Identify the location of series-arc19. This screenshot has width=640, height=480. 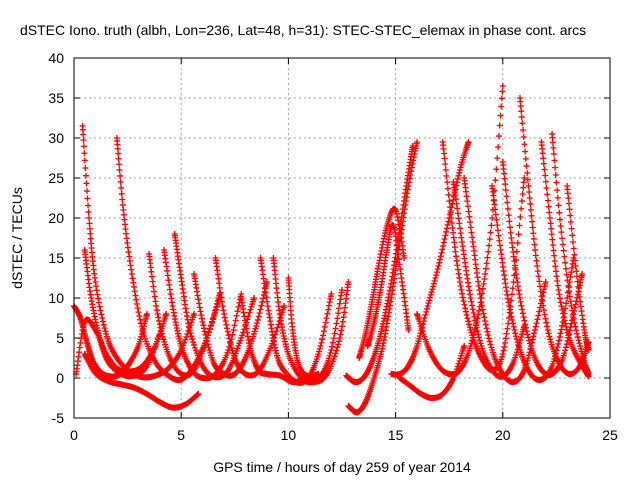
(388, 285).